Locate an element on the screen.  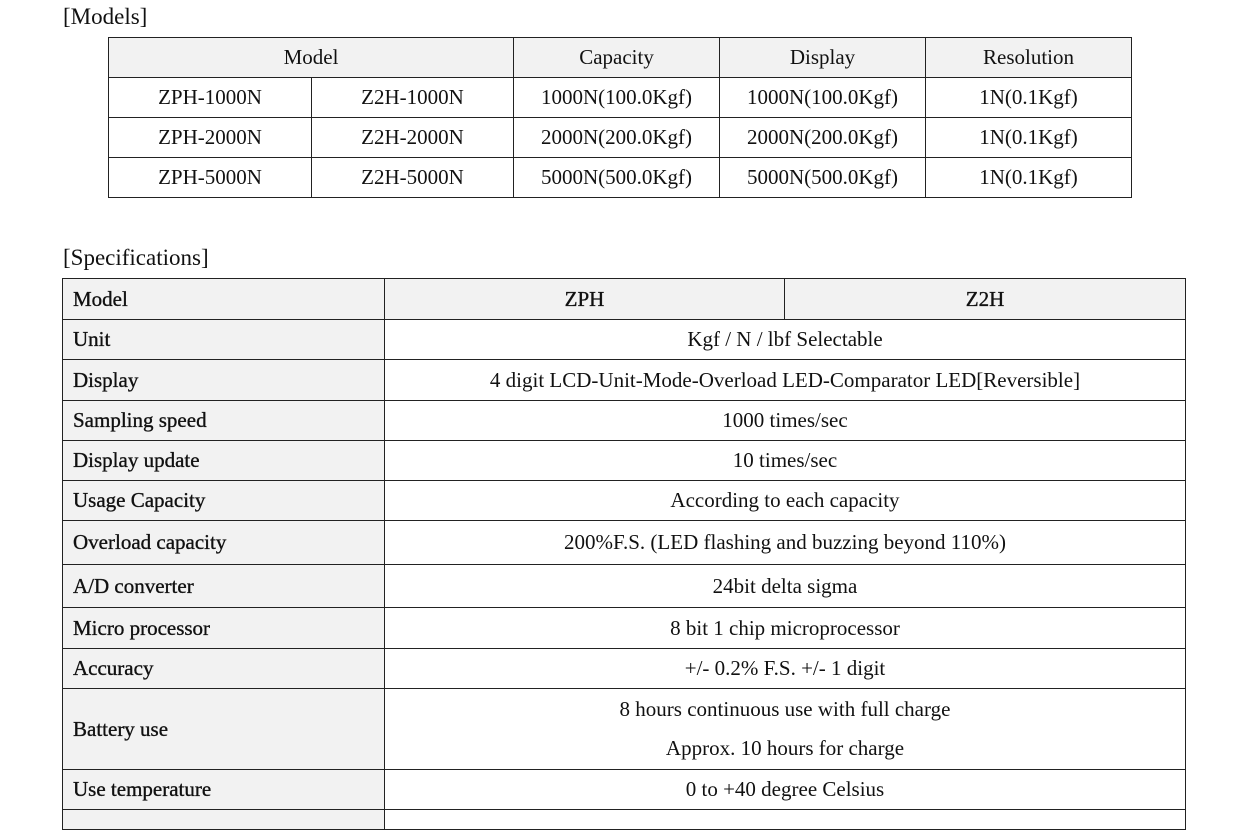
header-cell: ZPH is located at coordinates (584, 299).